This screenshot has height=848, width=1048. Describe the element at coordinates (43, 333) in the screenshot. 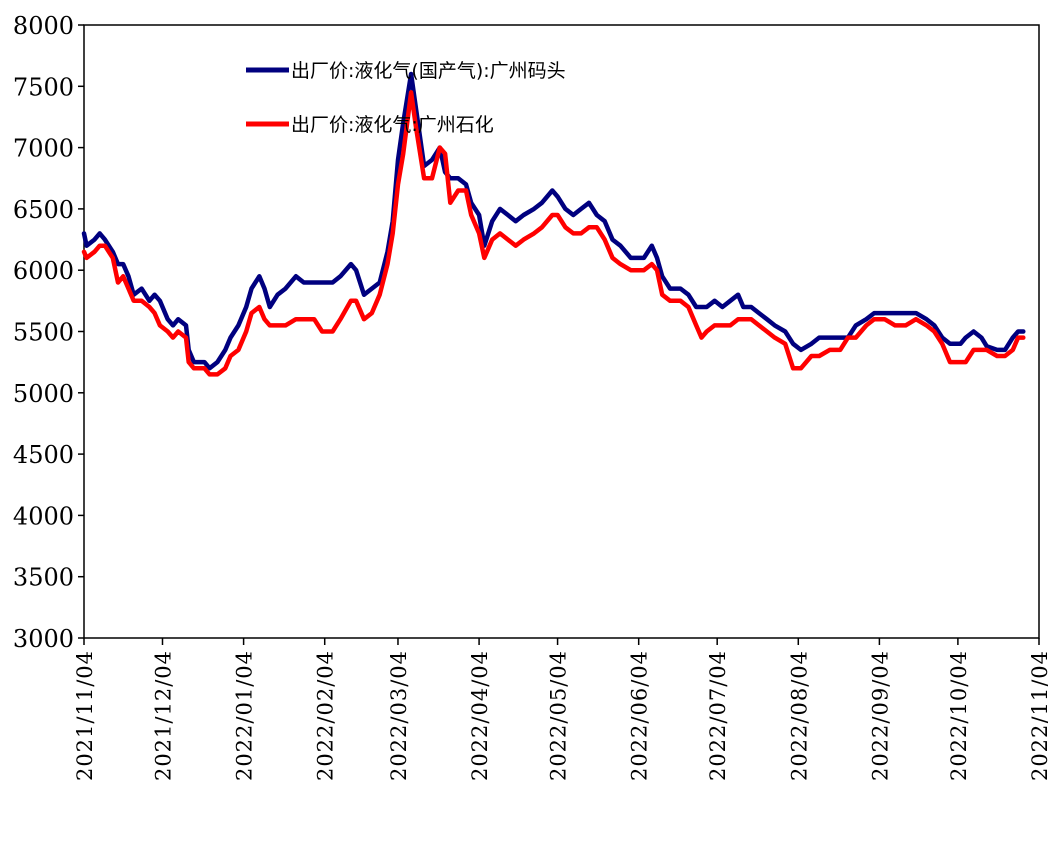

I see `y-tick-label: 5500` at that location.